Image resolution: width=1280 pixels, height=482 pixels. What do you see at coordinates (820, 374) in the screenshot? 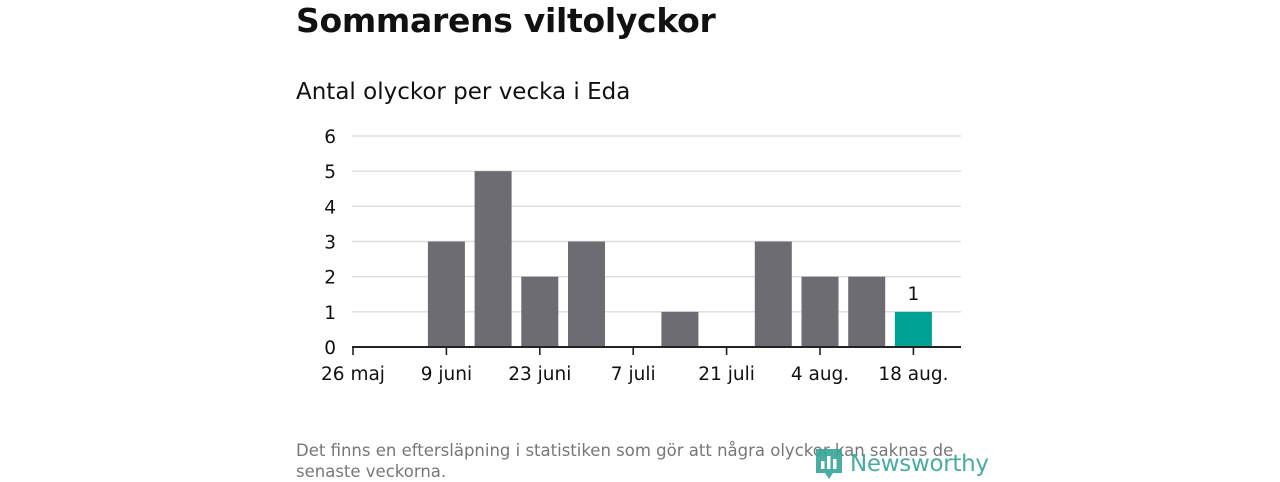
I see `x-tick-label: 4 aug.` at bounding box center [820, 374].